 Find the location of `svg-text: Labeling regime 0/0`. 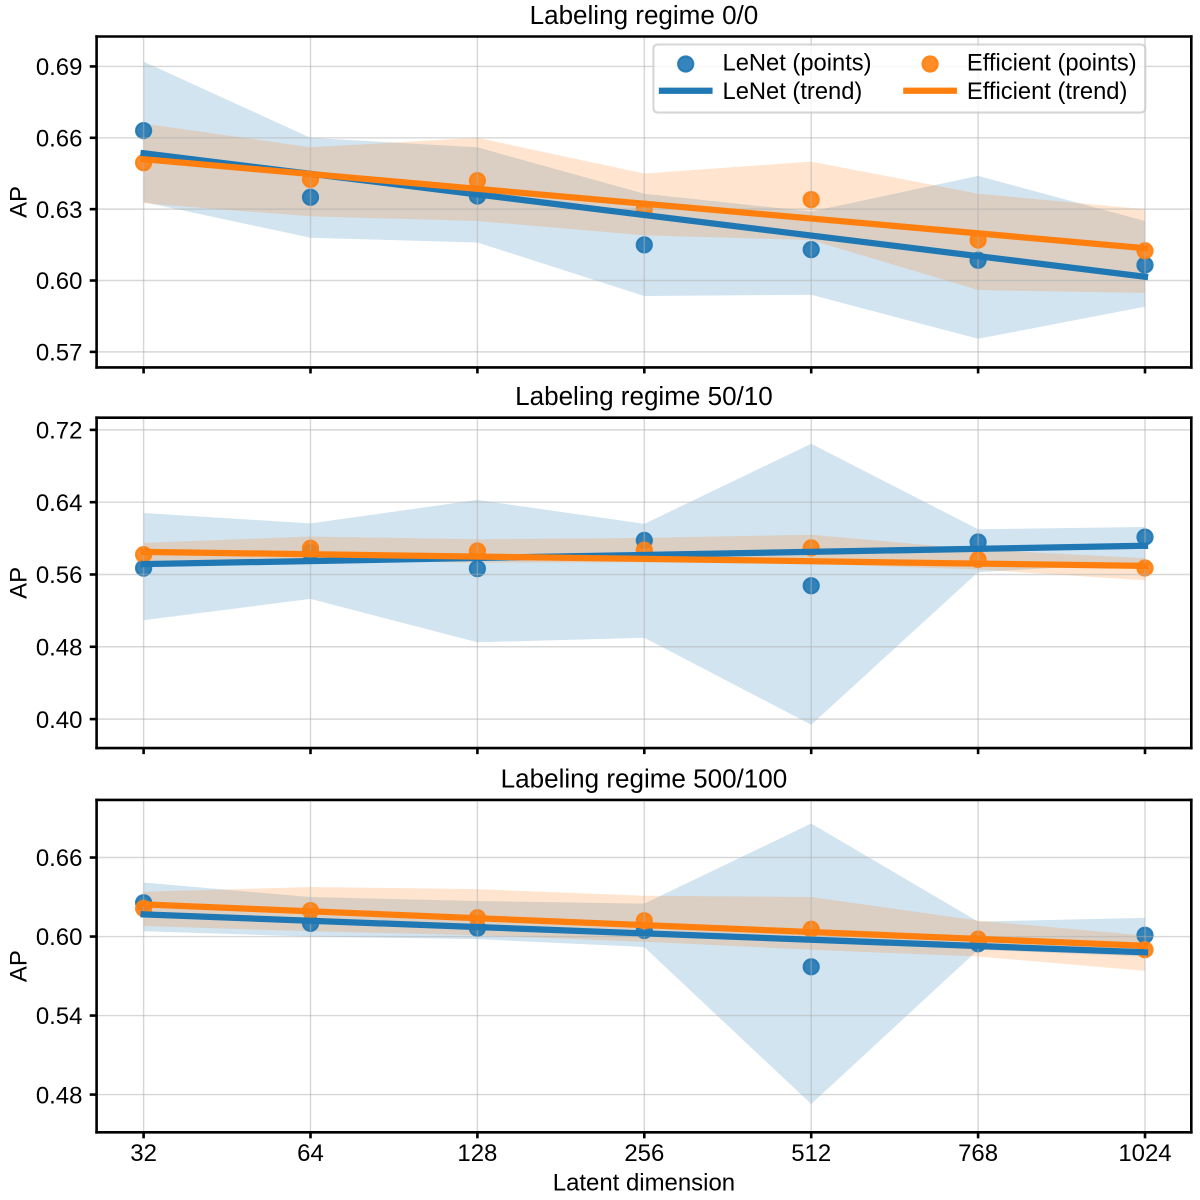

svg-text: Labeling regime 0/0 is located at coordinates (644, 15).